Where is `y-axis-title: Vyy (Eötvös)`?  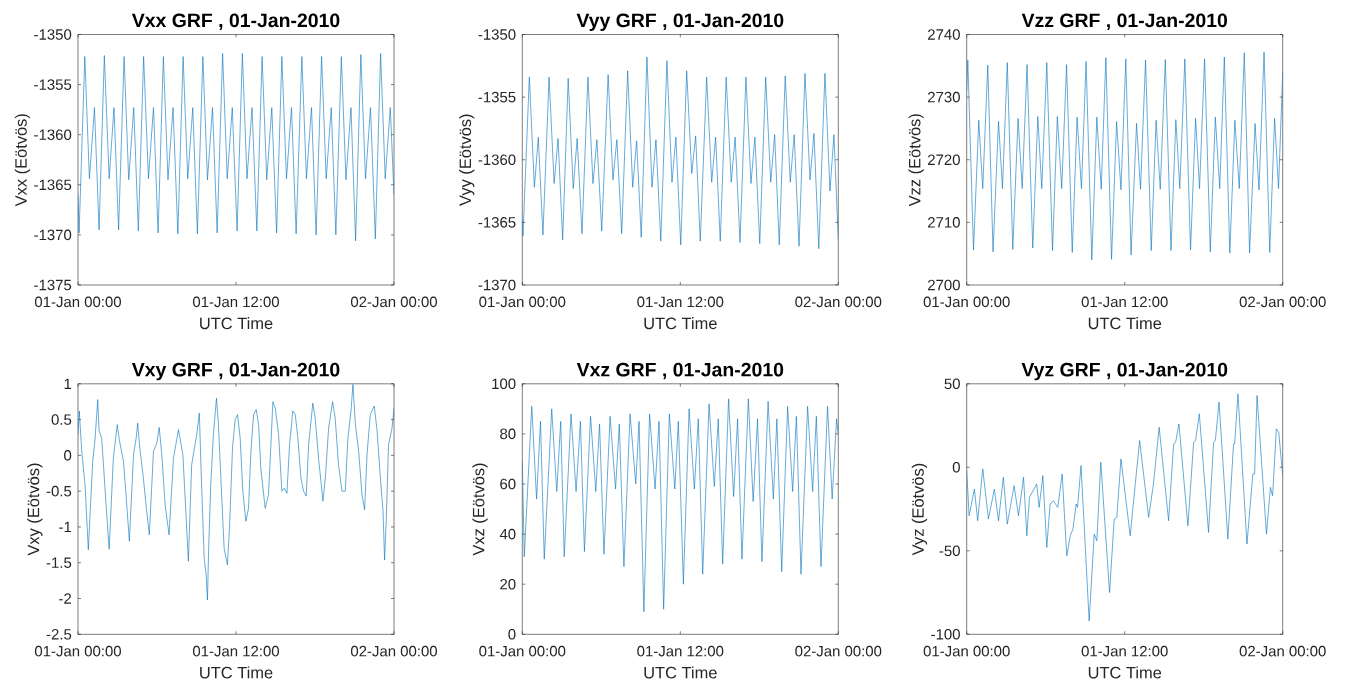
y-axis-title: Vyy (Eötvös) is located at coordinates (467, 160).